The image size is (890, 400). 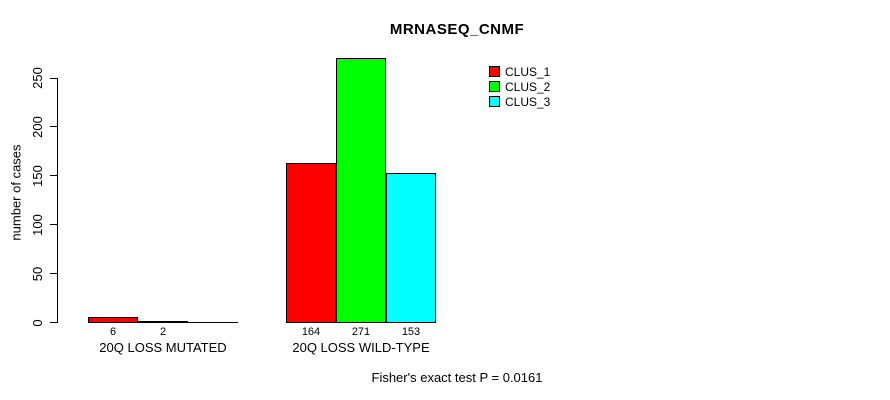 What do you see at coordinates (113, 320) in the screenshot?
I see `bar-clus_1-group1` at bounding box center [113, 320].